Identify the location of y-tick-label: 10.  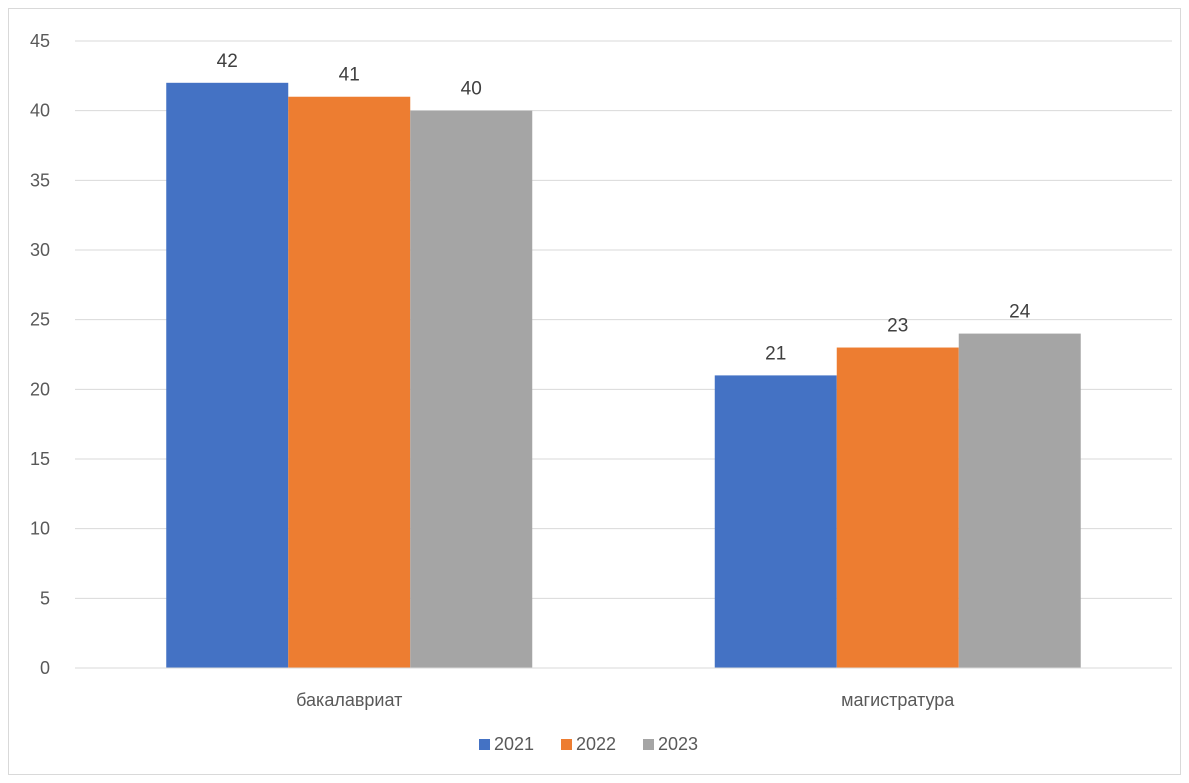
(40, 529).